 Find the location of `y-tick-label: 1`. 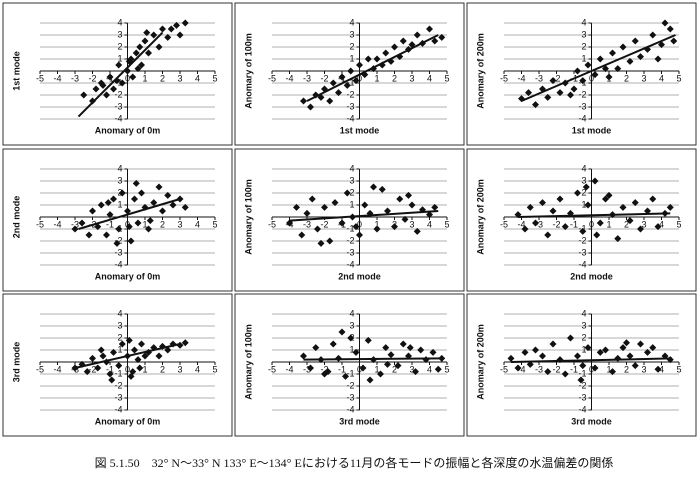

y-tick-label: 1 is located at coordinates (119, 58).